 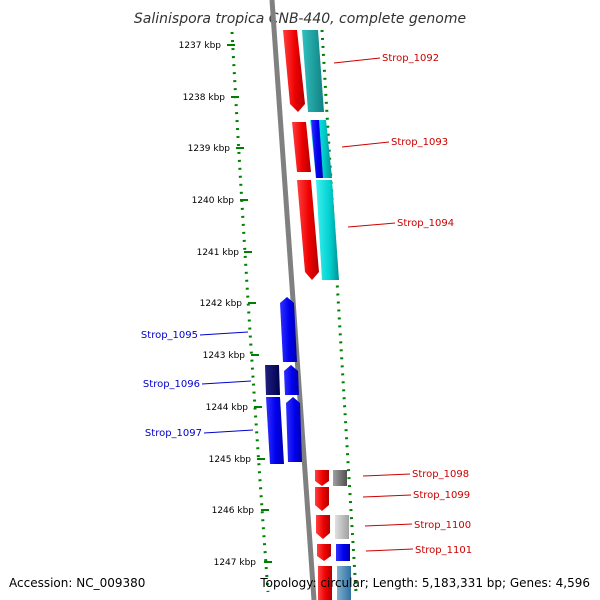 I want to click on label-strop-1096: Strop_1096, so click(x=171, y=384).